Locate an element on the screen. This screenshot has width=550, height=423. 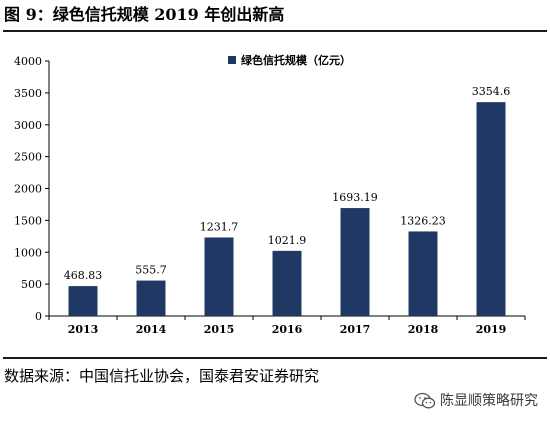
x-tick-label: 2014 is located at coordinates (151, 329).